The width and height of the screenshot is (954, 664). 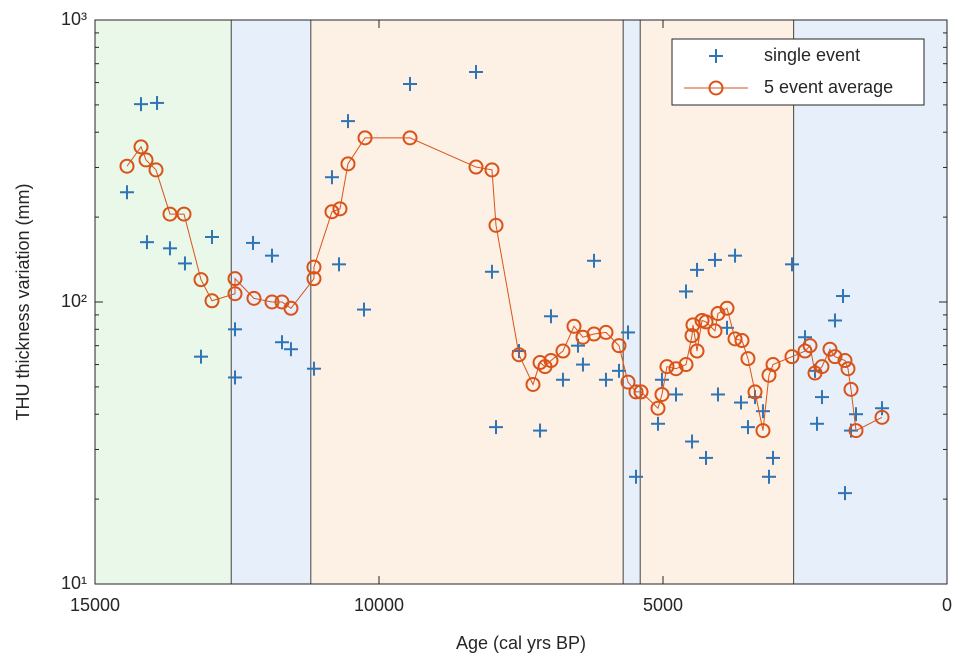 I want to click on y-tick-label: 10², so click(x=74, y=301).